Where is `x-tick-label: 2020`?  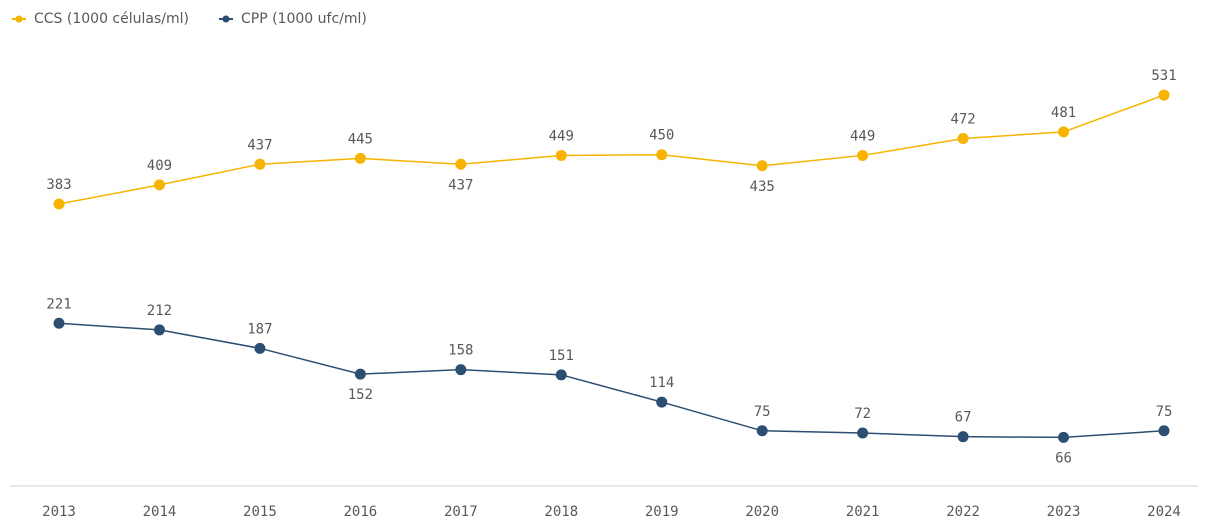 x-tick-label: 2020 is located at coordinates (762, 512).